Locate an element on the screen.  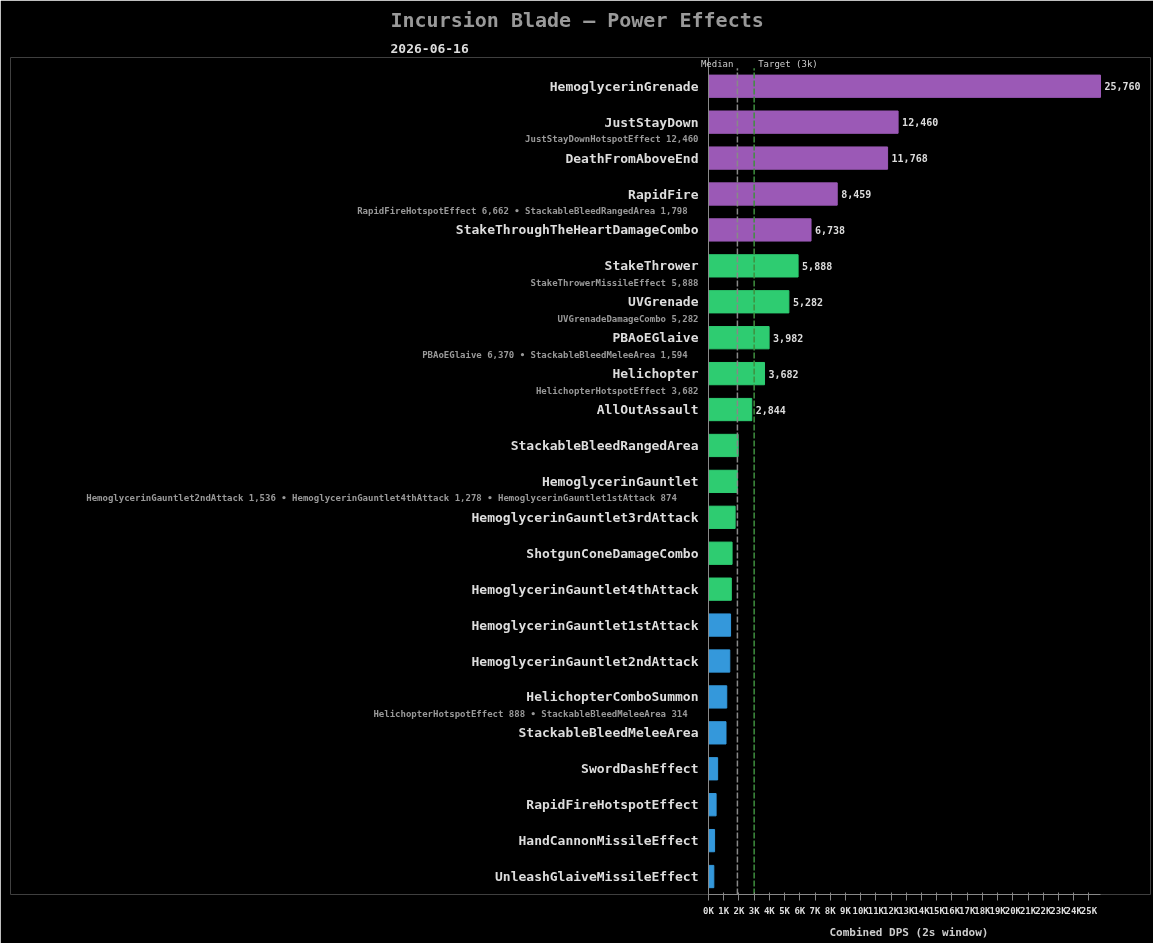
x-tick-label: 8K is located at coordinates (830, 910).